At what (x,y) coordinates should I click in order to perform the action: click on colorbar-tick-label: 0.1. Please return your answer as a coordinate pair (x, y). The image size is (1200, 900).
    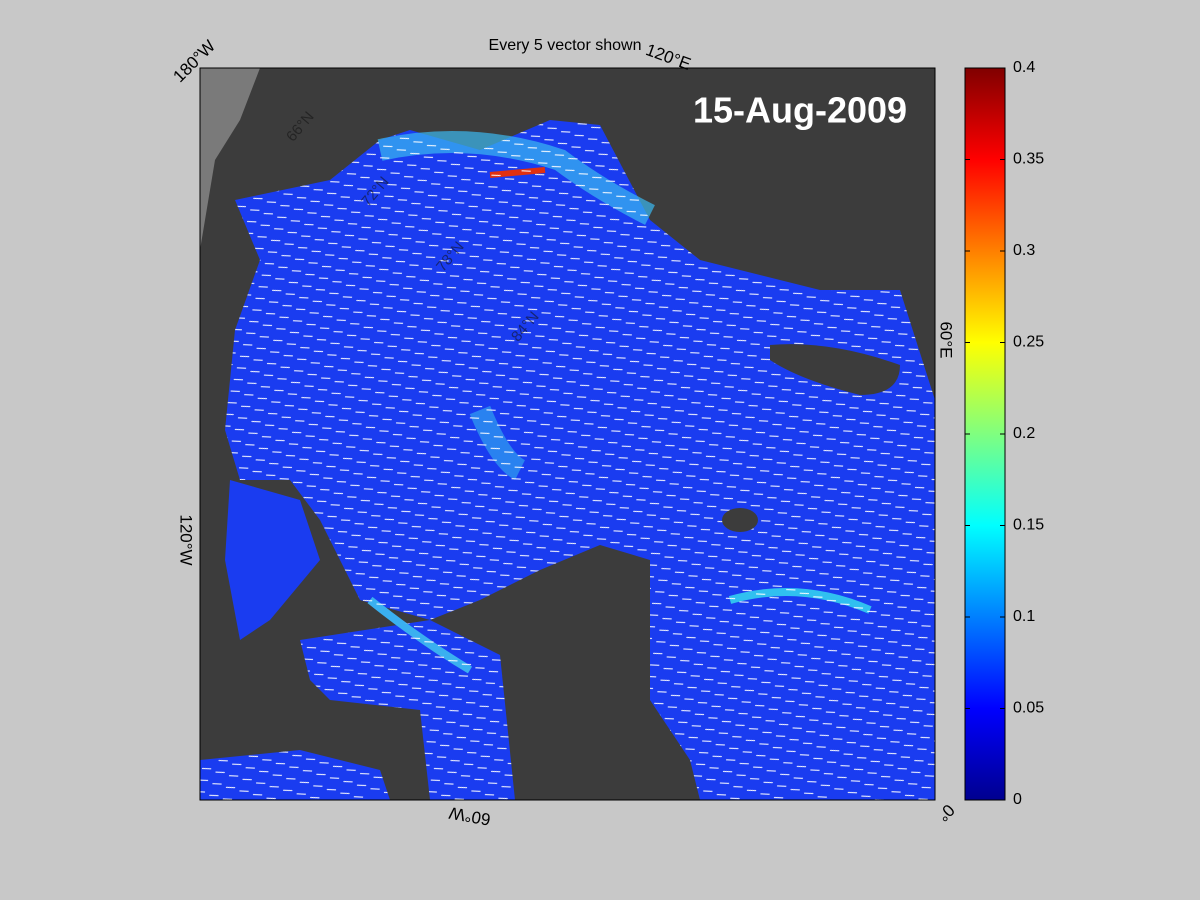
    Looking at the image, I should click on (1024, 616).